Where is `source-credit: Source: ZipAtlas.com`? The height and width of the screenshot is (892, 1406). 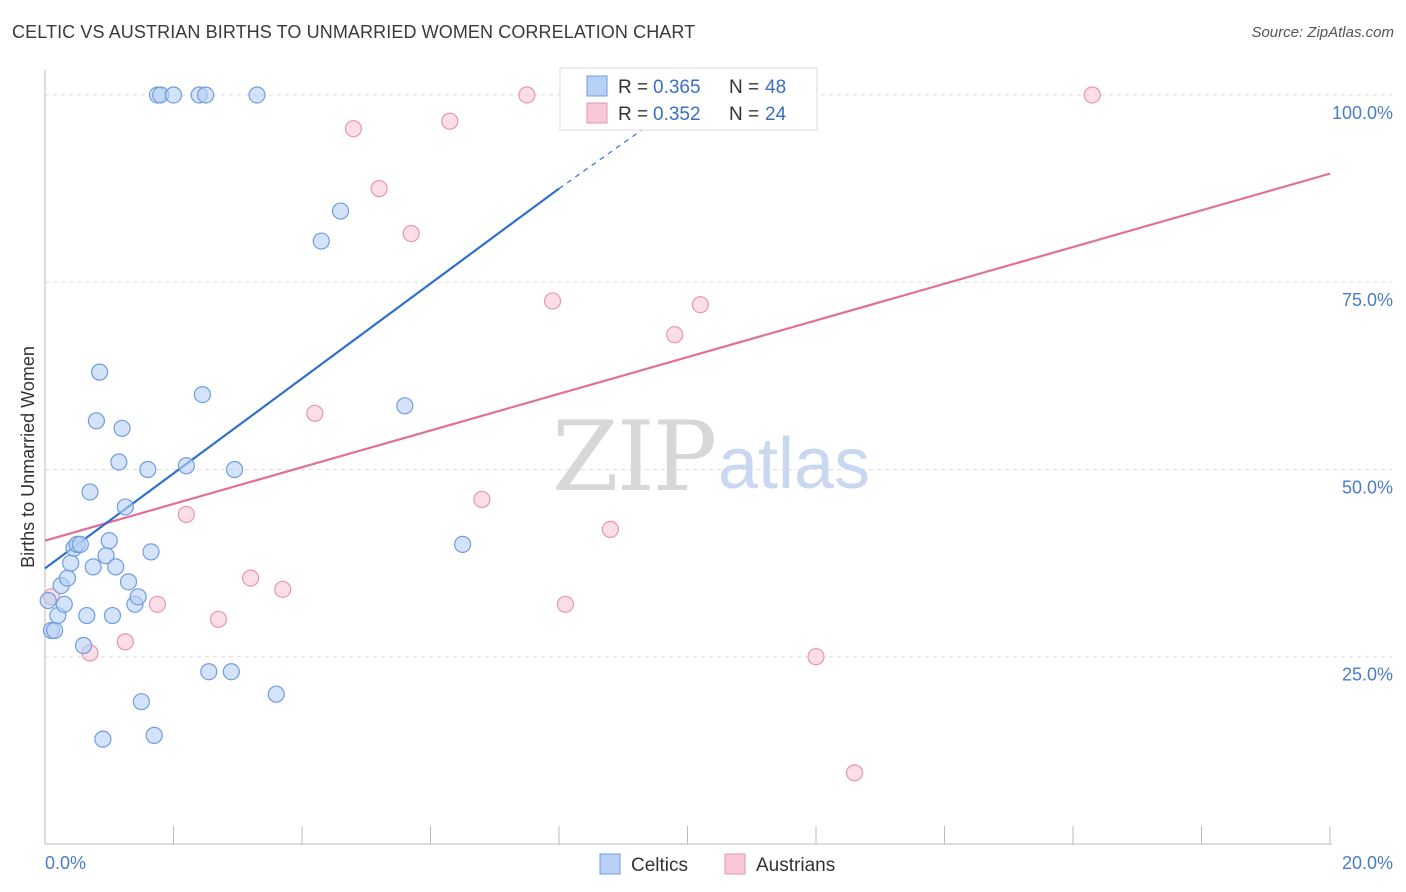
source-credit: Source: ZipAtlas.com is located at coordinates (1322, 32).